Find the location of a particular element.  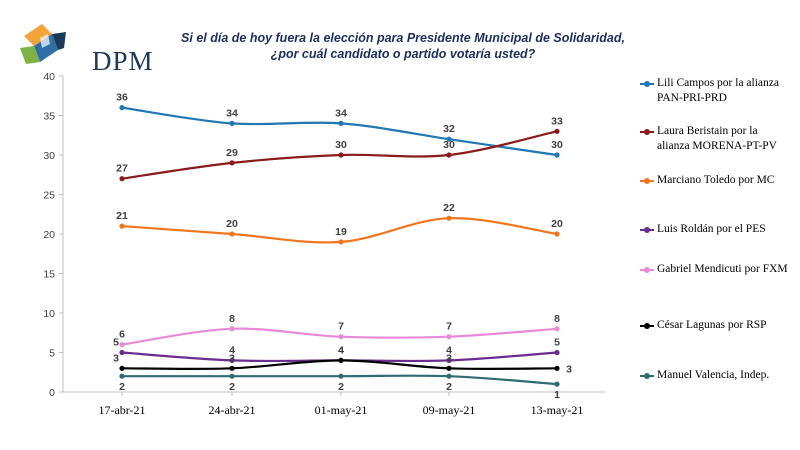

legend-item: Lili Campos por la alianza PAN-PRI-PRD is located at coordinates (720, 100).